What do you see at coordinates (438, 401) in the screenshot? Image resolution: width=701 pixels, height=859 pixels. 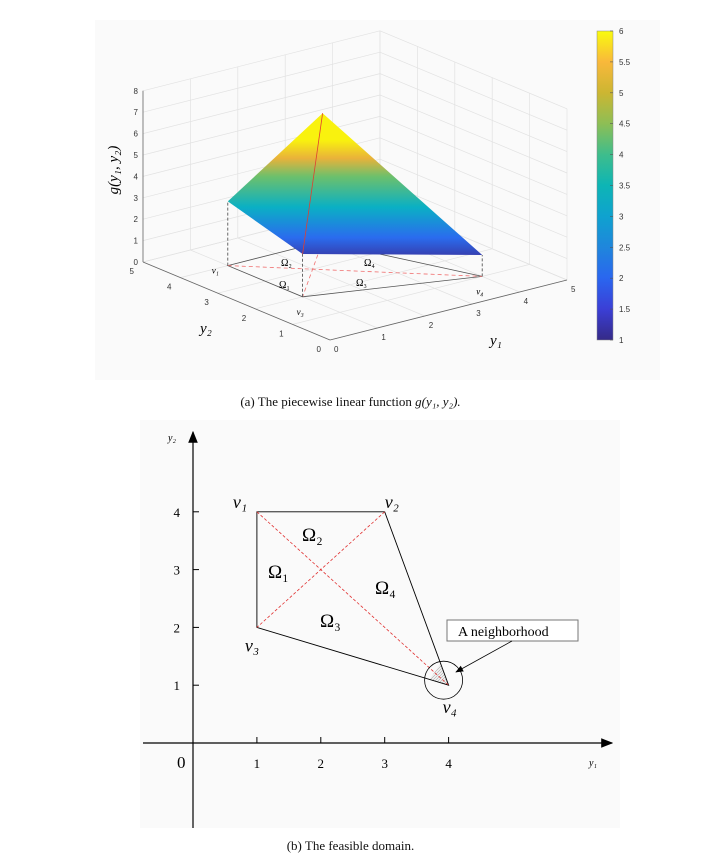 I see `caption-a-math: g(y₁, y₂).` at bounding box center [438, 401].